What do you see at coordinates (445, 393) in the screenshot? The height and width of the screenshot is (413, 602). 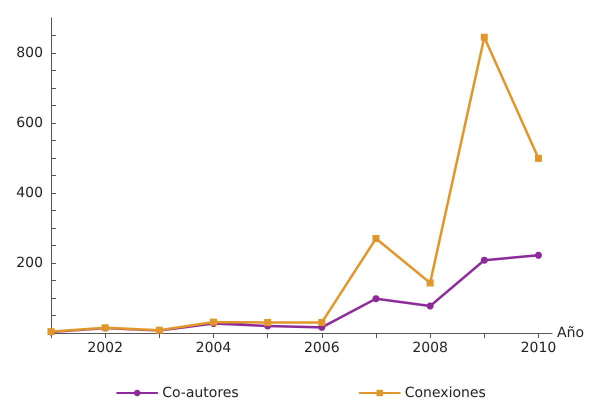 I see `legend-label: Conexiones` at bounding box center [445, 393].